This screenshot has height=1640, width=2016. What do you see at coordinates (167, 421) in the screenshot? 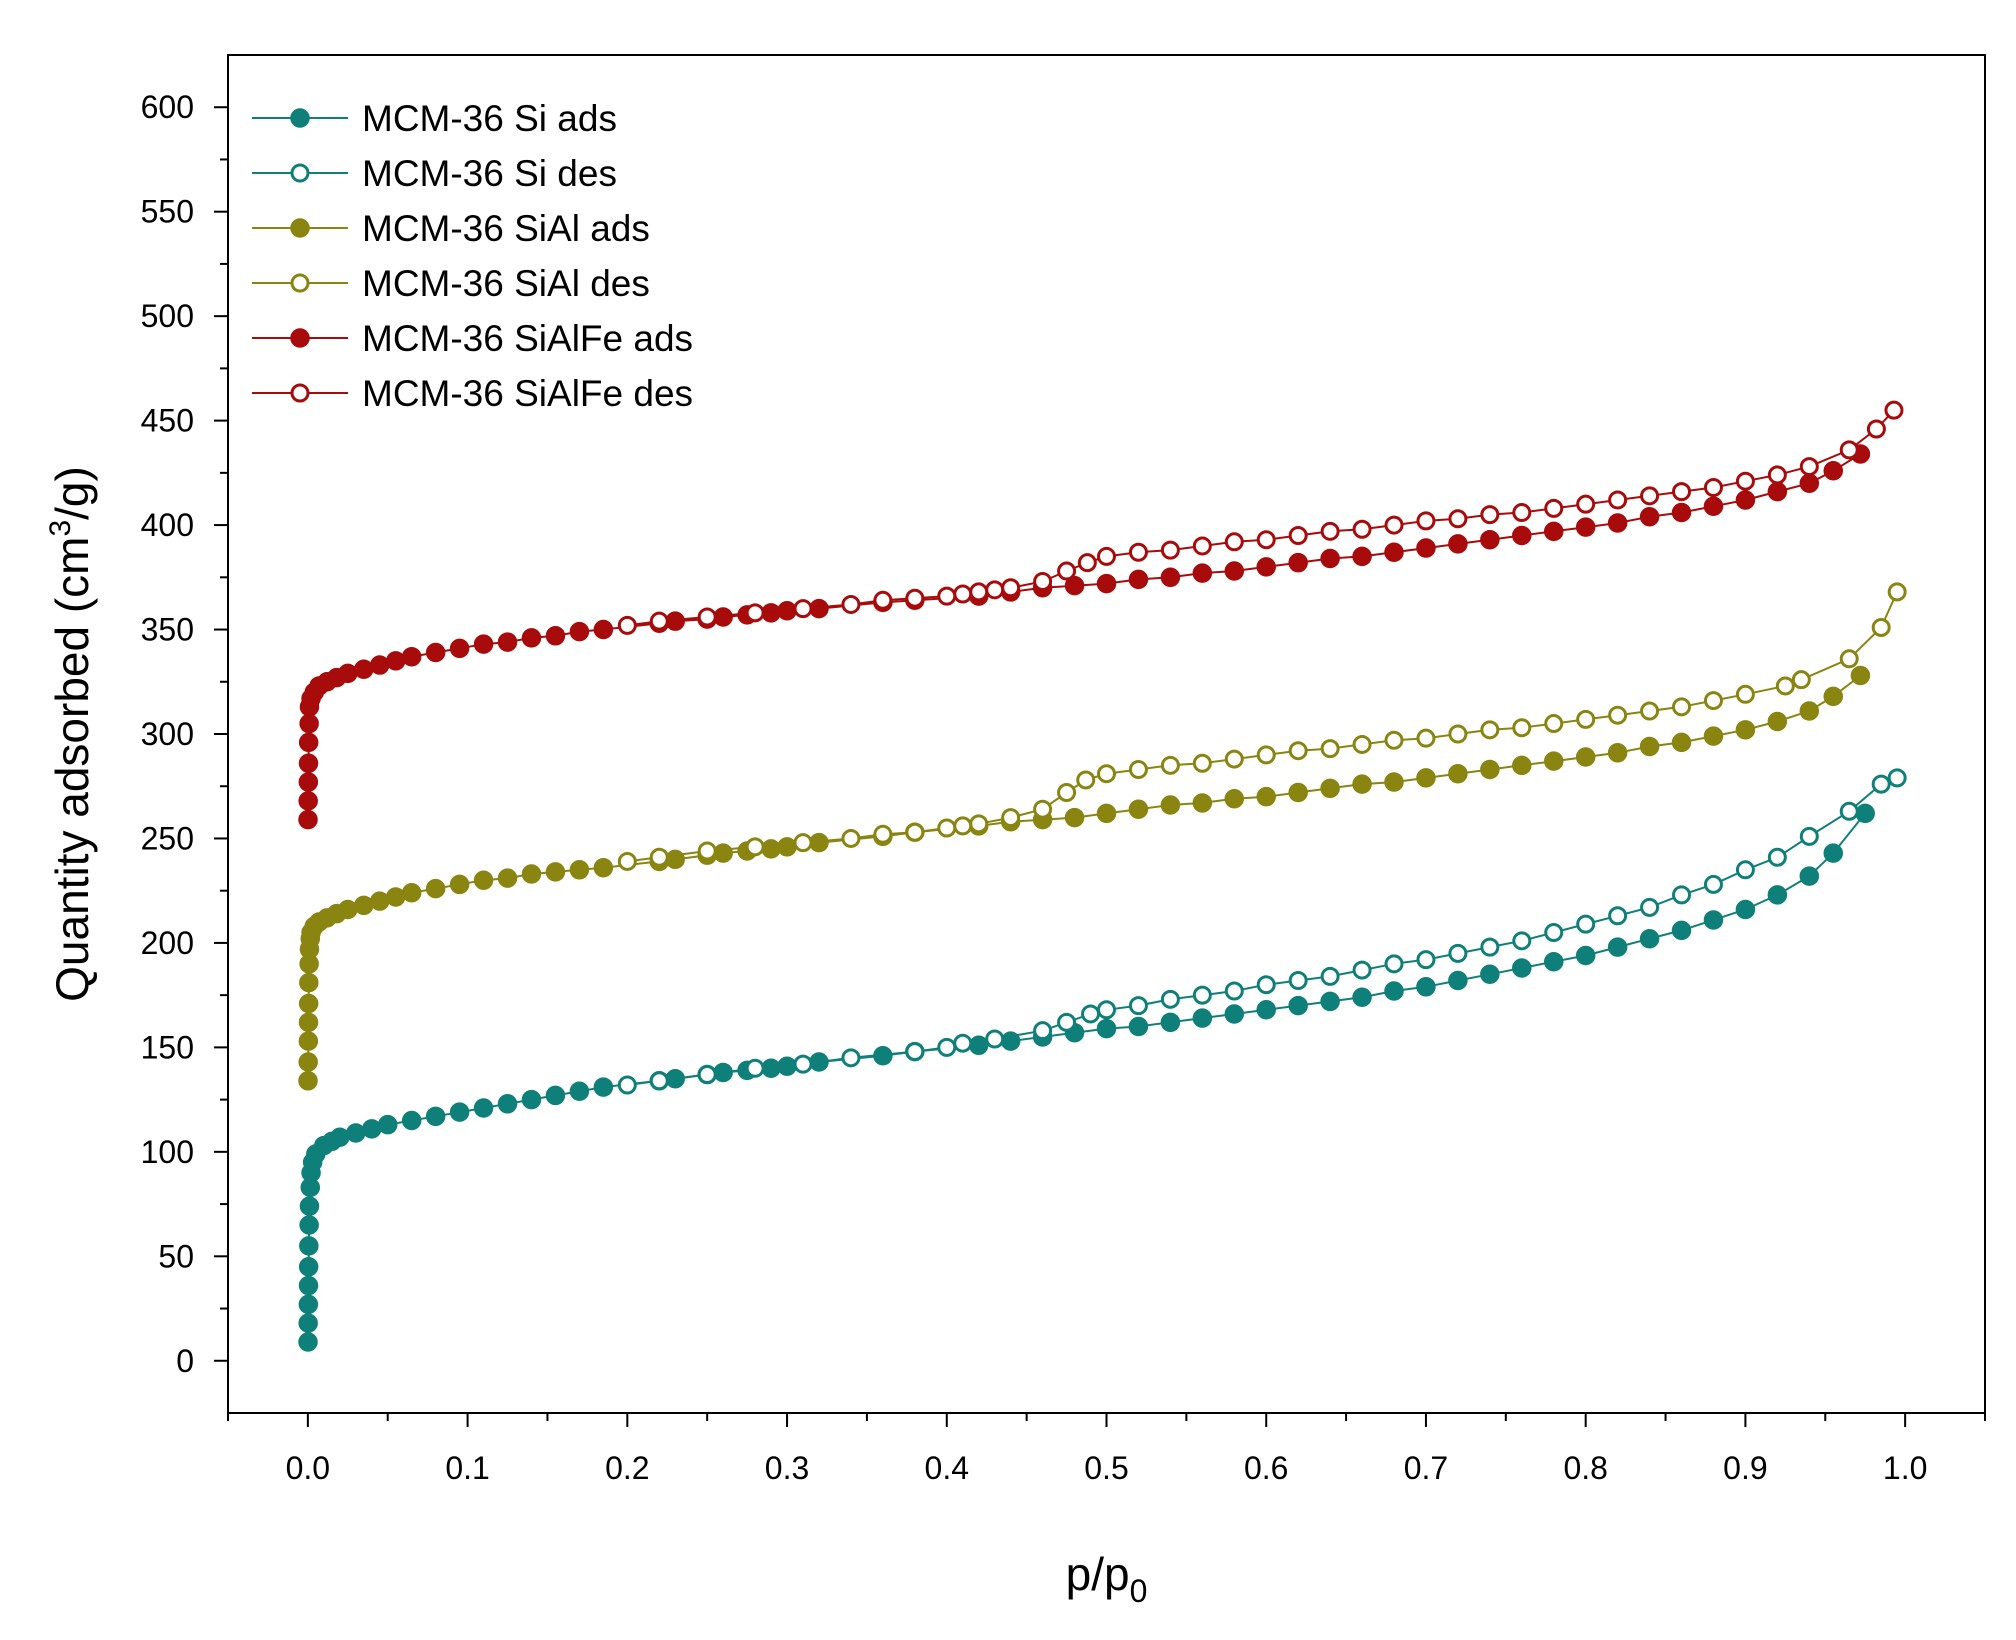
I see `y-tick-label: 450` at bounding box center [167, 421].